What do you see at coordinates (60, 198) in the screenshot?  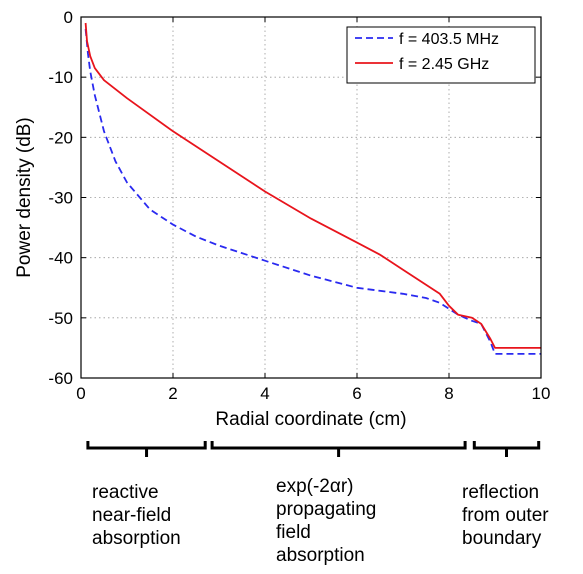 I see `y-tick-label: -30` at bounding box center [60, 198].